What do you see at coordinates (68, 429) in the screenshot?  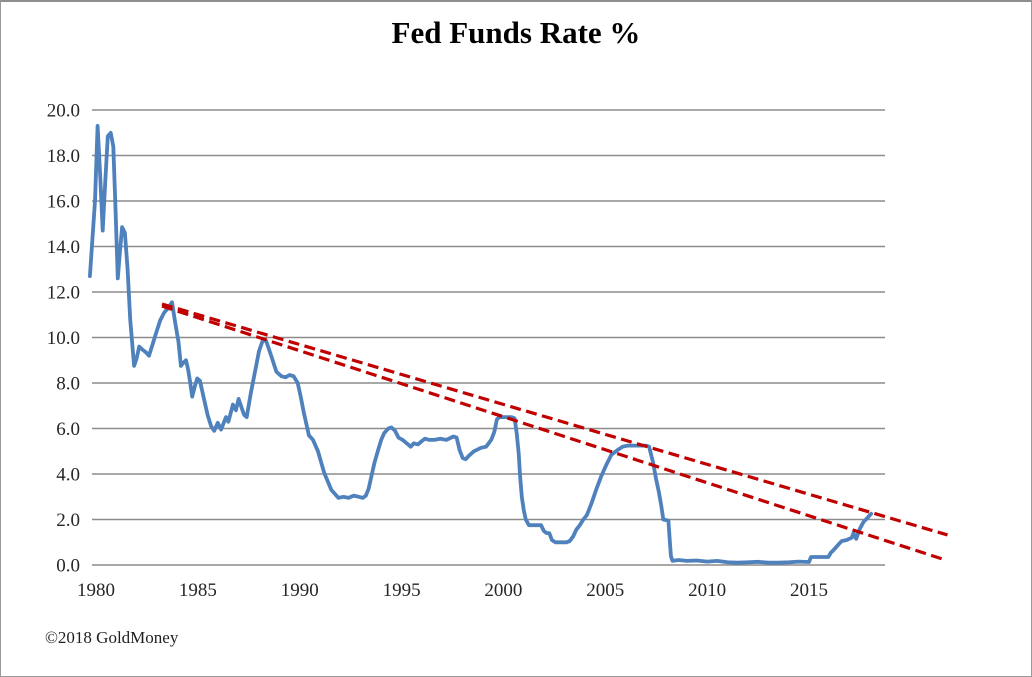 I see `y-axis-tick-label: 6.0` at bounding box center [68, 429].